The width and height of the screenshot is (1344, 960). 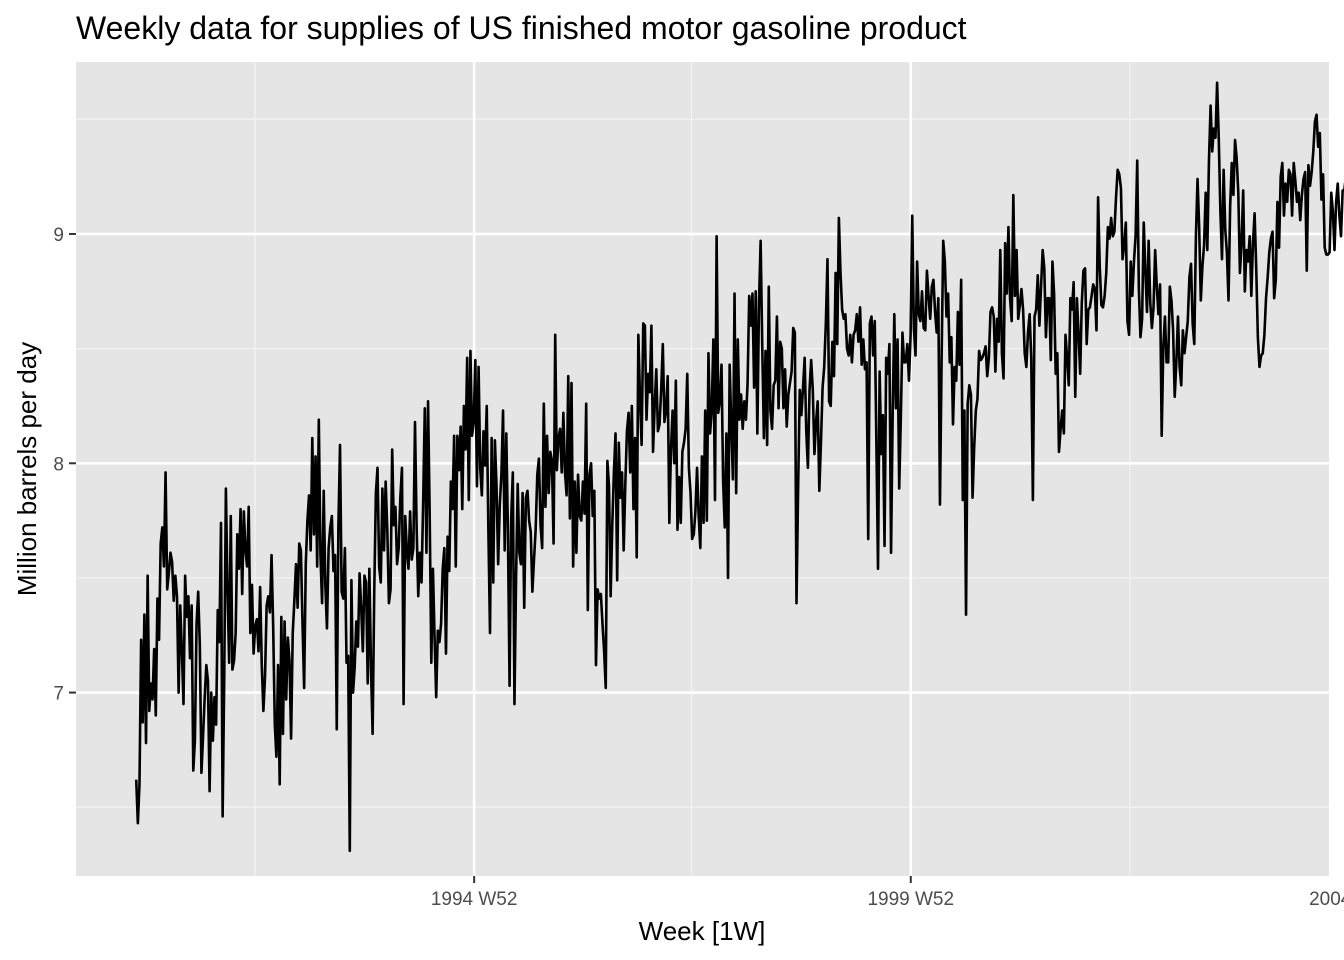 What do you see at coordinates (58, 694) in the screenshot?
I see `y-tick-label: 7` at bounding box center [58, 694].